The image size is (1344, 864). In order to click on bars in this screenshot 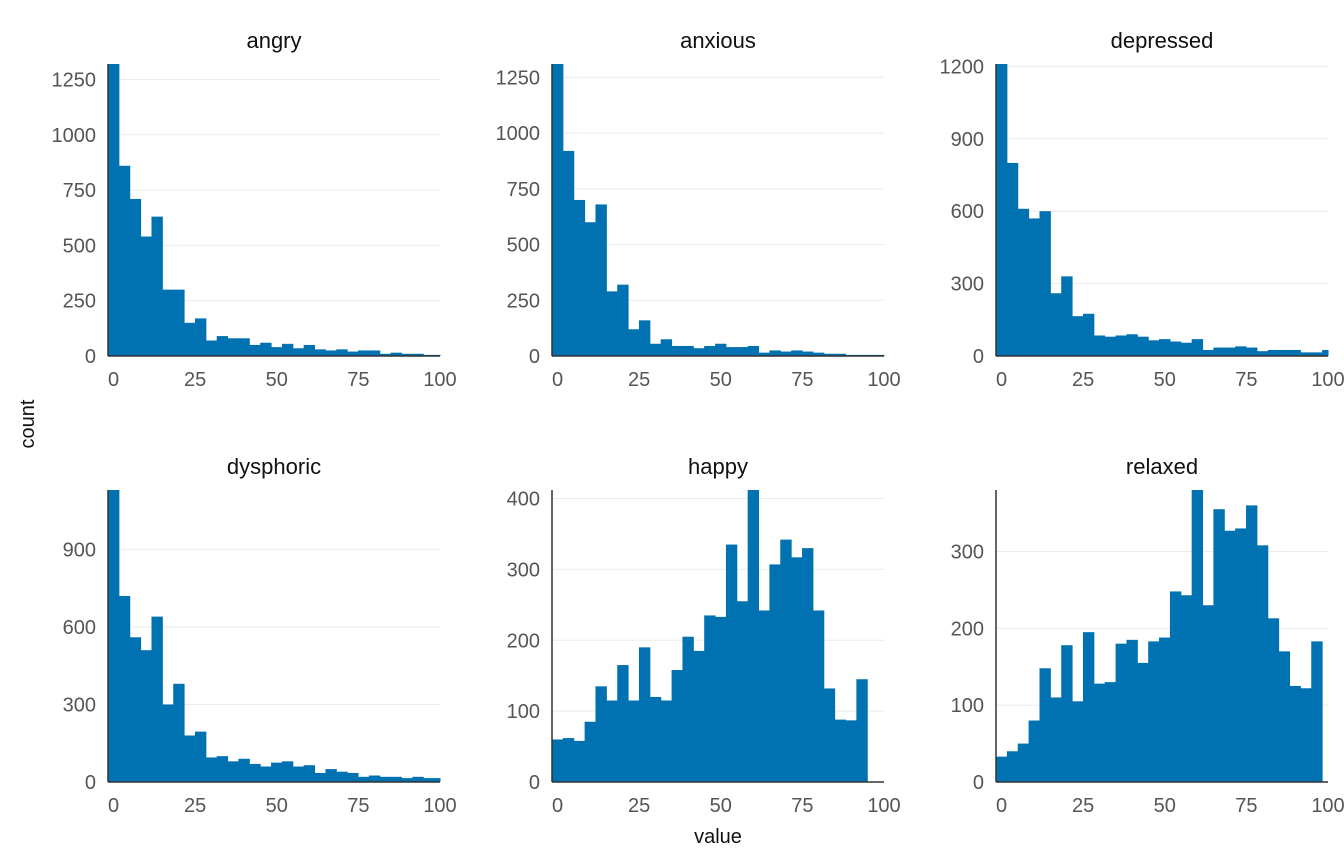, I will do `click(1162, 210)`.